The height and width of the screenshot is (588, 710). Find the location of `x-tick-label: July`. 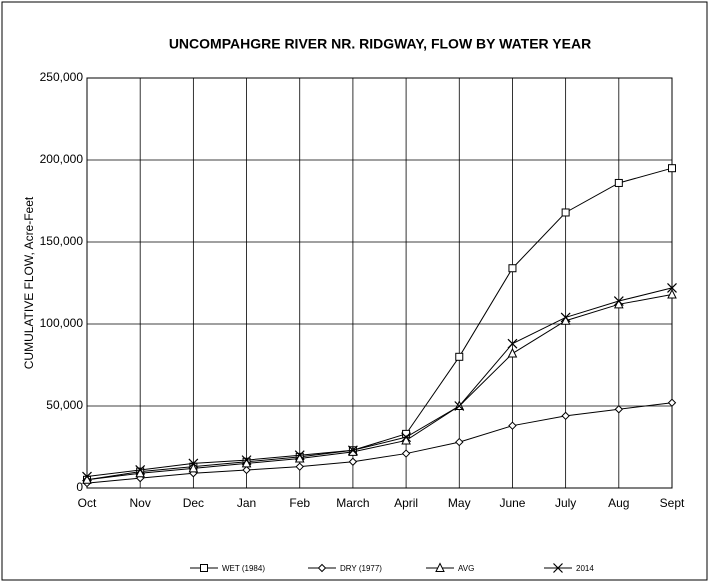

x-tick-label: July is located at coordinates (565, 503).